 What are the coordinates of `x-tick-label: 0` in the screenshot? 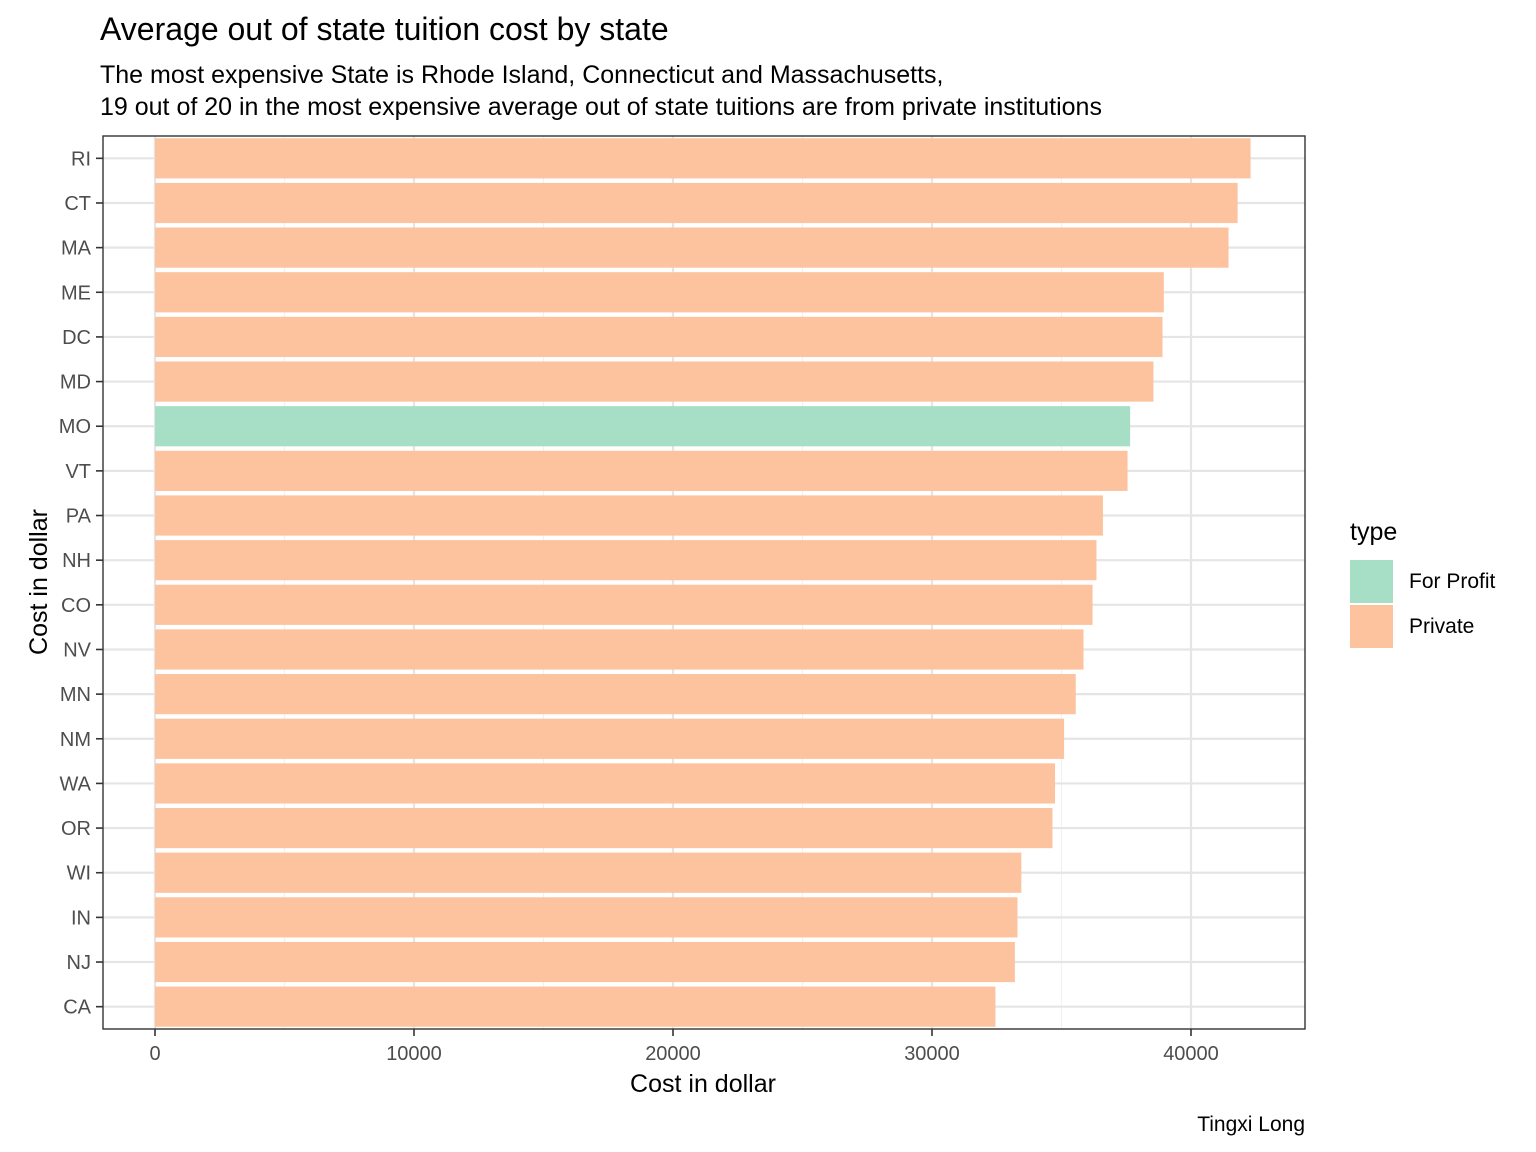 It's located at (154, 1054).